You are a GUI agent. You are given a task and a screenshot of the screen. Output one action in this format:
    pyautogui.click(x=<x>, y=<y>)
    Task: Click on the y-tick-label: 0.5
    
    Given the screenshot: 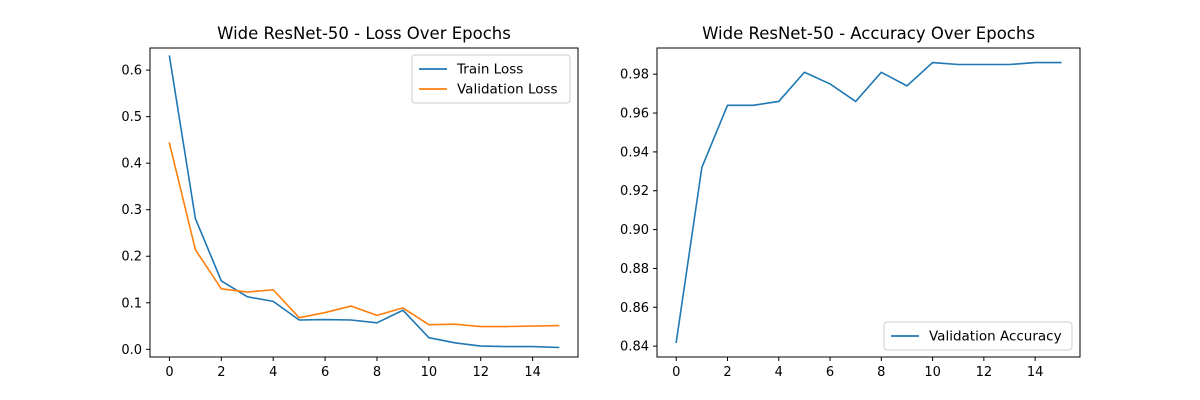 What is the action you would take?
    pyautogui.click(x=131, y=117)
    